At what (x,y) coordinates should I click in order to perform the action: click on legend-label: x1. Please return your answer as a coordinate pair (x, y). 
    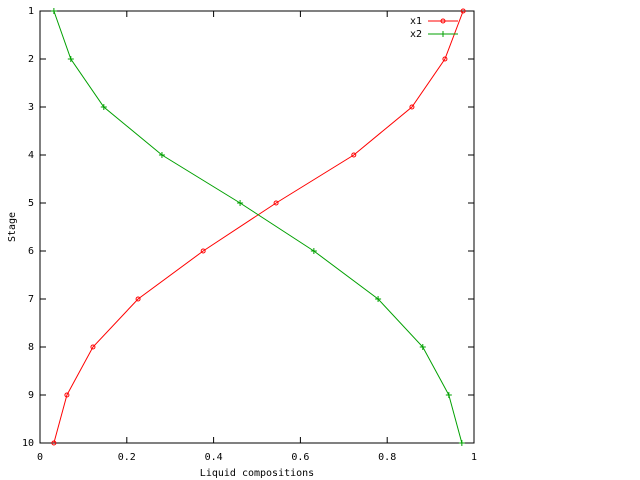
    Looking at the image, I should click on (416, 21).